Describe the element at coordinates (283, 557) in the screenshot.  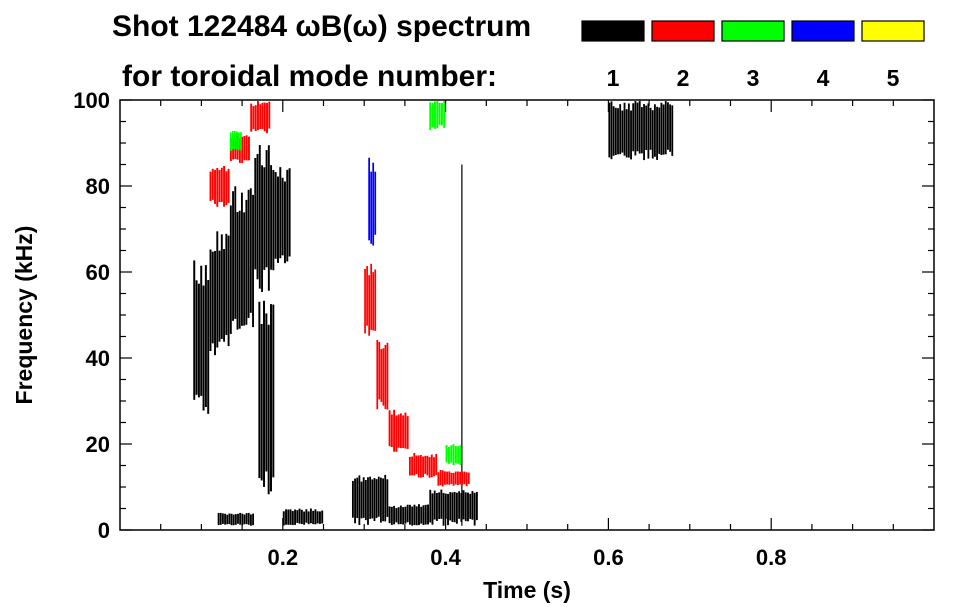
I see `x-tick-label: 0.2` at that location.